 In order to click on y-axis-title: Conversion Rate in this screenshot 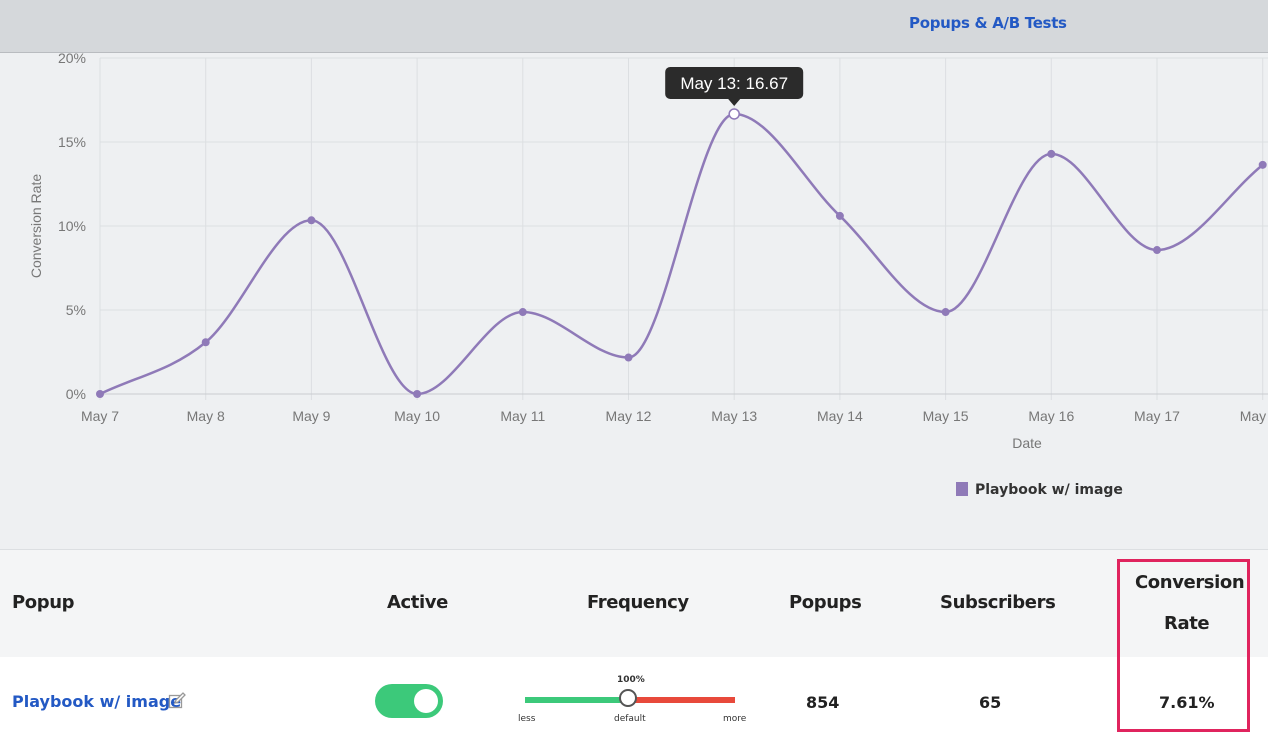, I will do `click(36, 226)`.